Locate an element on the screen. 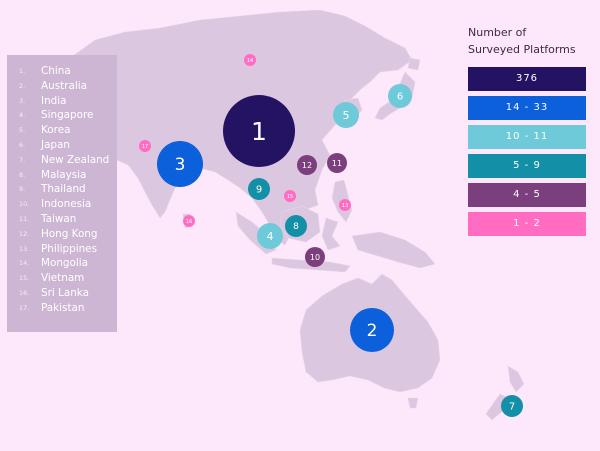  marker-japan: 6 is located at coordinates (400, 96).